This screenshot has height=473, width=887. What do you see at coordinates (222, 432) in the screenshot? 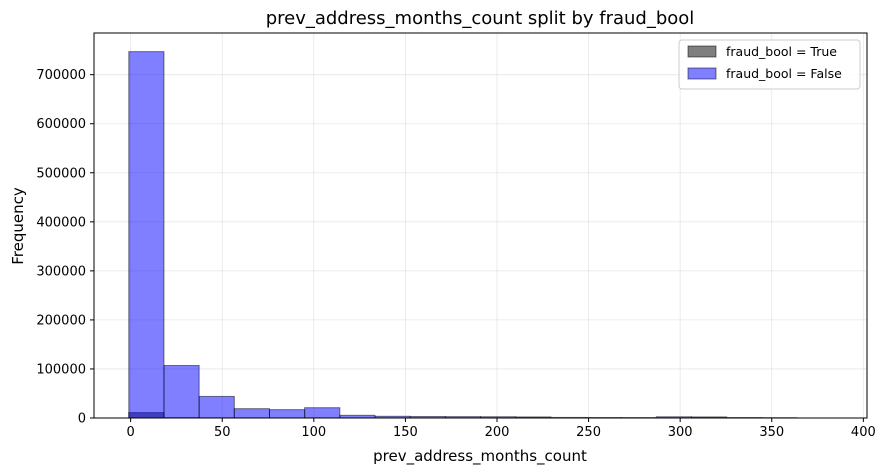
I see `x-tick-label: 50` at bounding box center [222, 432].